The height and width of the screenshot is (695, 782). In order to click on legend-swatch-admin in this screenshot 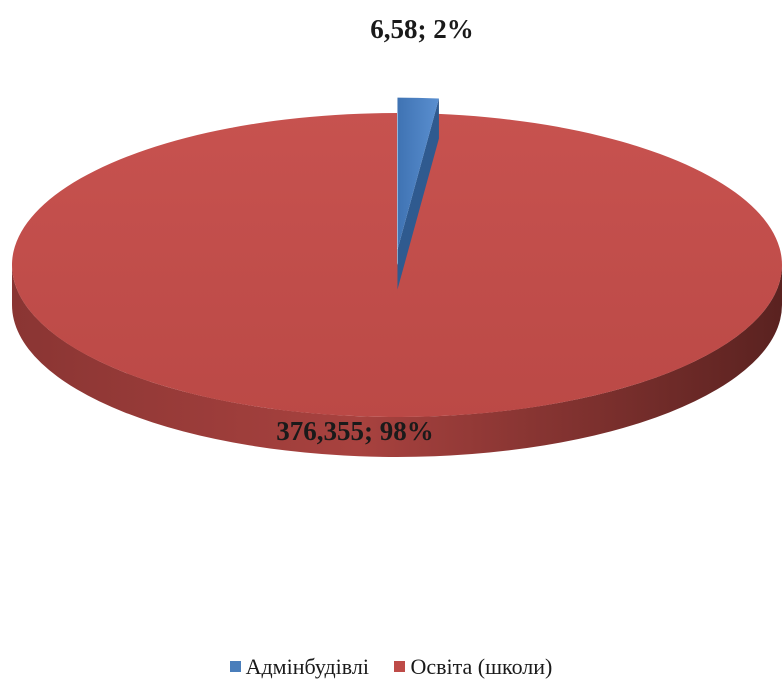, I will do `click(235, 666)`.